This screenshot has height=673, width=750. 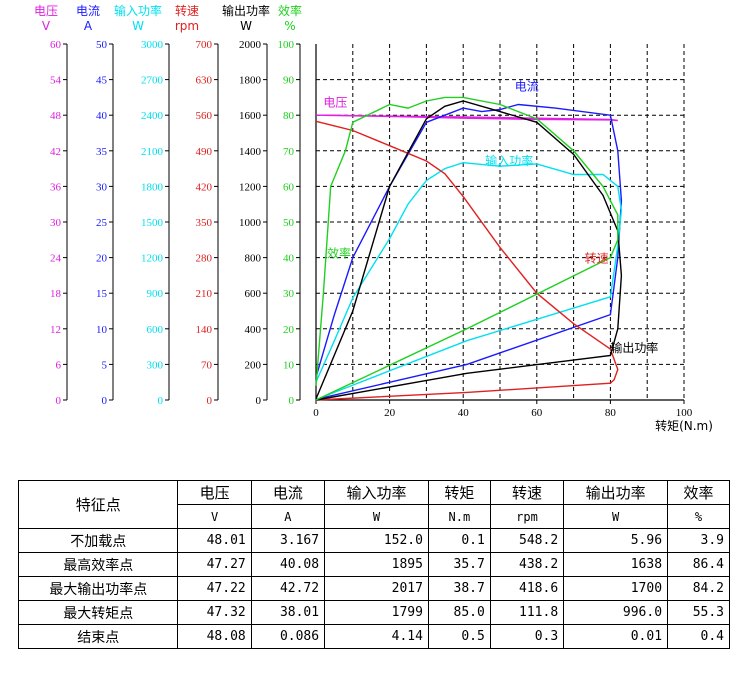 I want to click on y-axis-name: 输出功率, so click(x=246, y=10).